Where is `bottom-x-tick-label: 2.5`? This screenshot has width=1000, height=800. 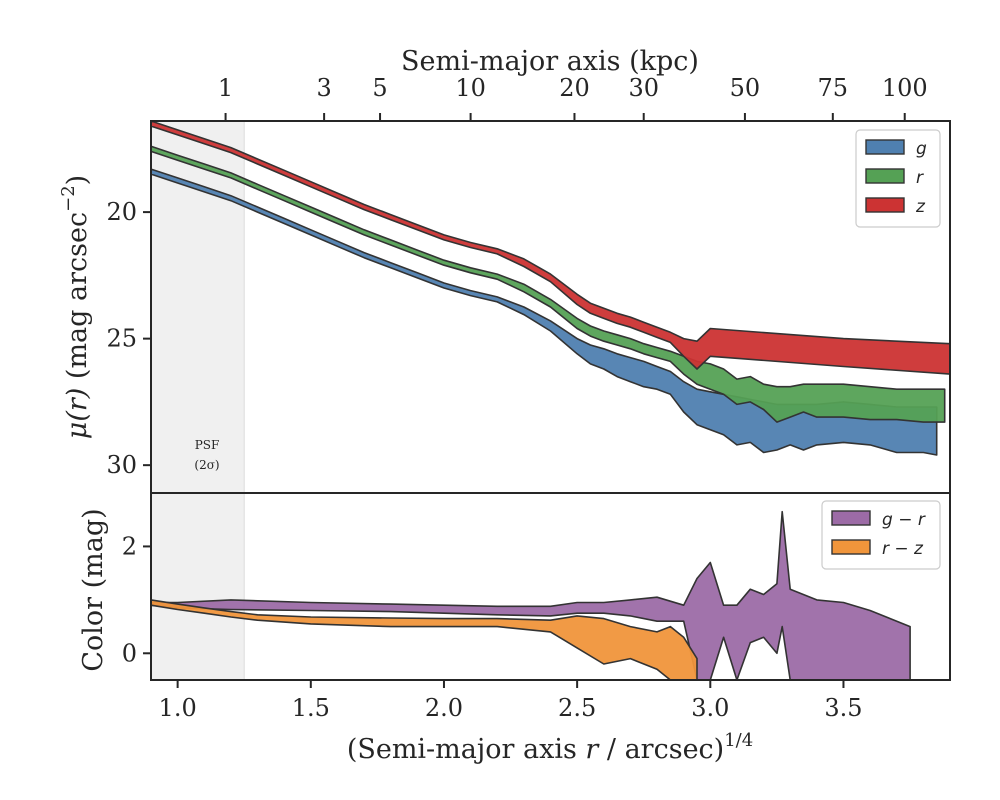
bottom-x-tick-label: 2.5 is located at coordinates (577, 708).